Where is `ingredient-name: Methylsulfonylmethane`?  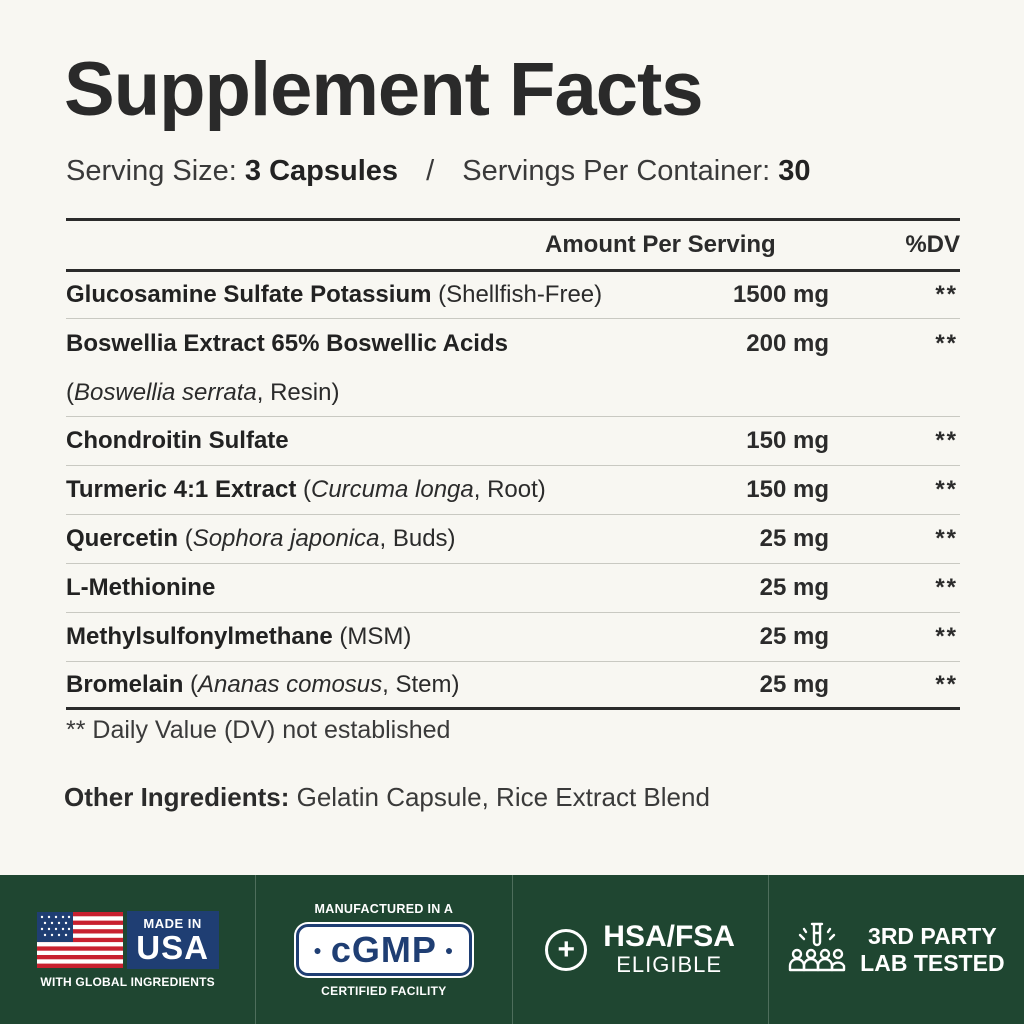
ingredient-name: Methylsulfonylmethane is located at coordinates (199, 636).